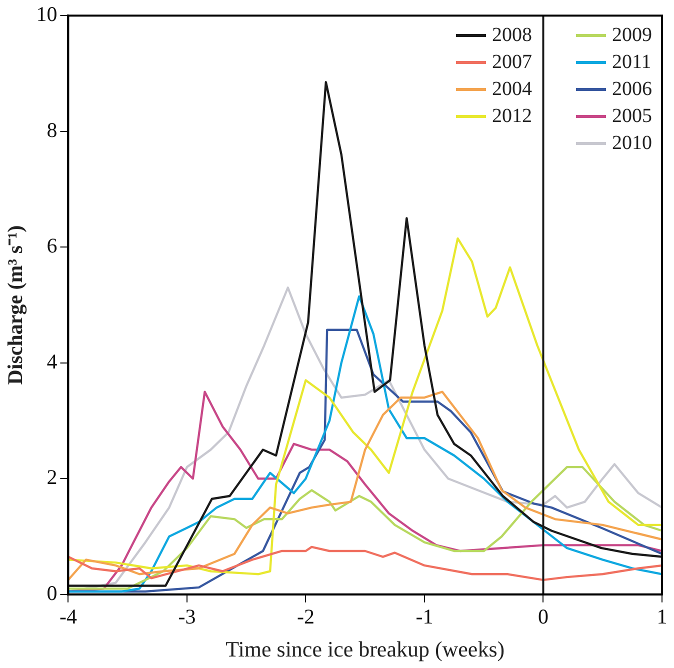  What do you see at coordinates (68, 616) in the screenshot?
I see `x-tick-label: -4` at bounding box center [68, 616].